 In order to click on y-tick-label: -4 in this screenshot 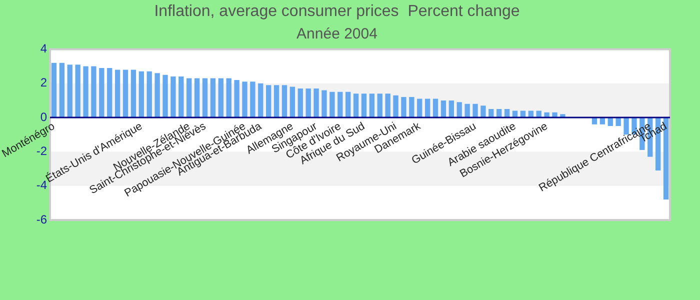, I will do `click(42, 185)`.